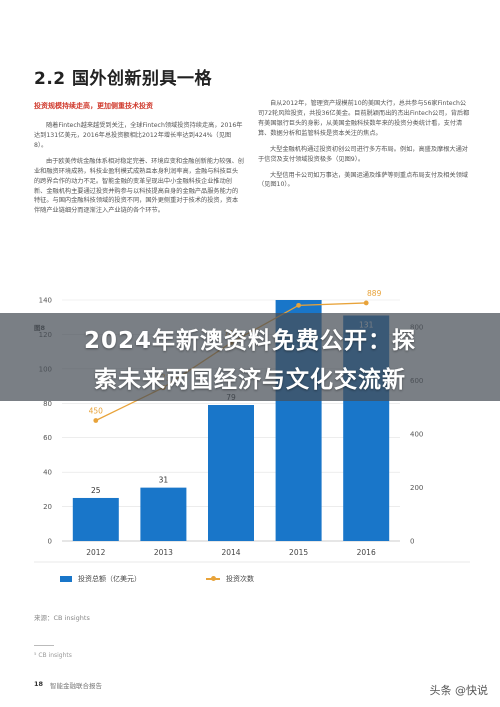 Image resolution: width=500 pixels, height=707 pixels. Describe the element at coordinates (39, 684) in the screenshot. I see `page-number: 18` at that location.